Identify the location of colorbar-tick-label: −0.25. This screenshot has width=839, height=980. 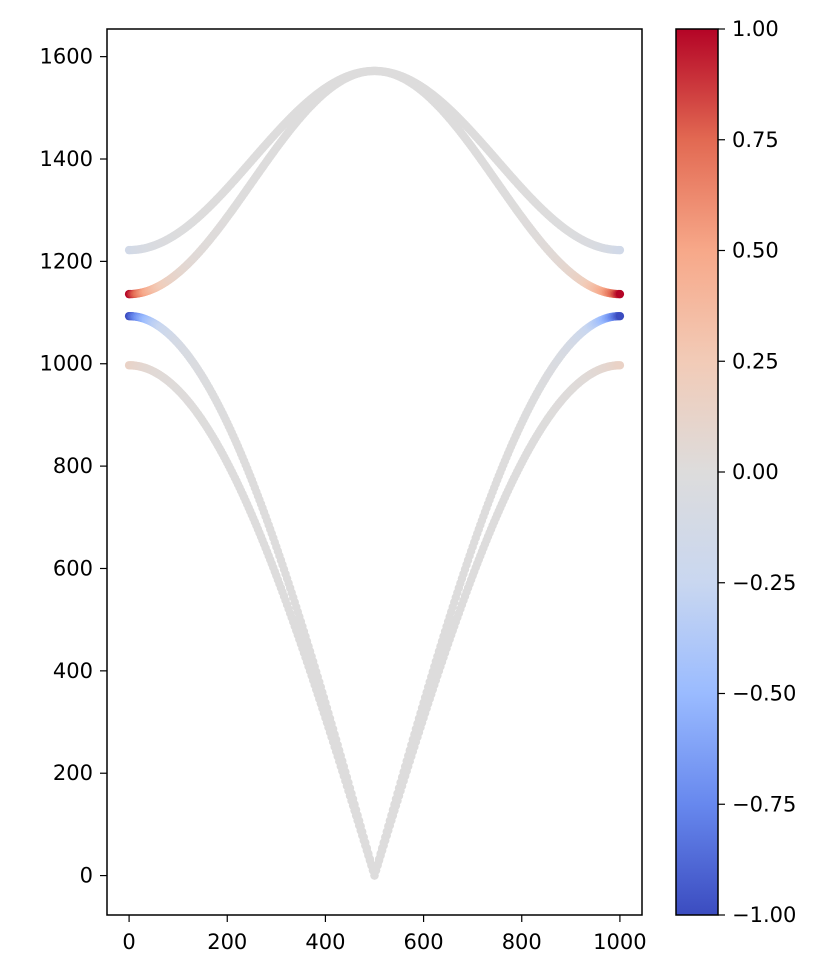
(764, 583).